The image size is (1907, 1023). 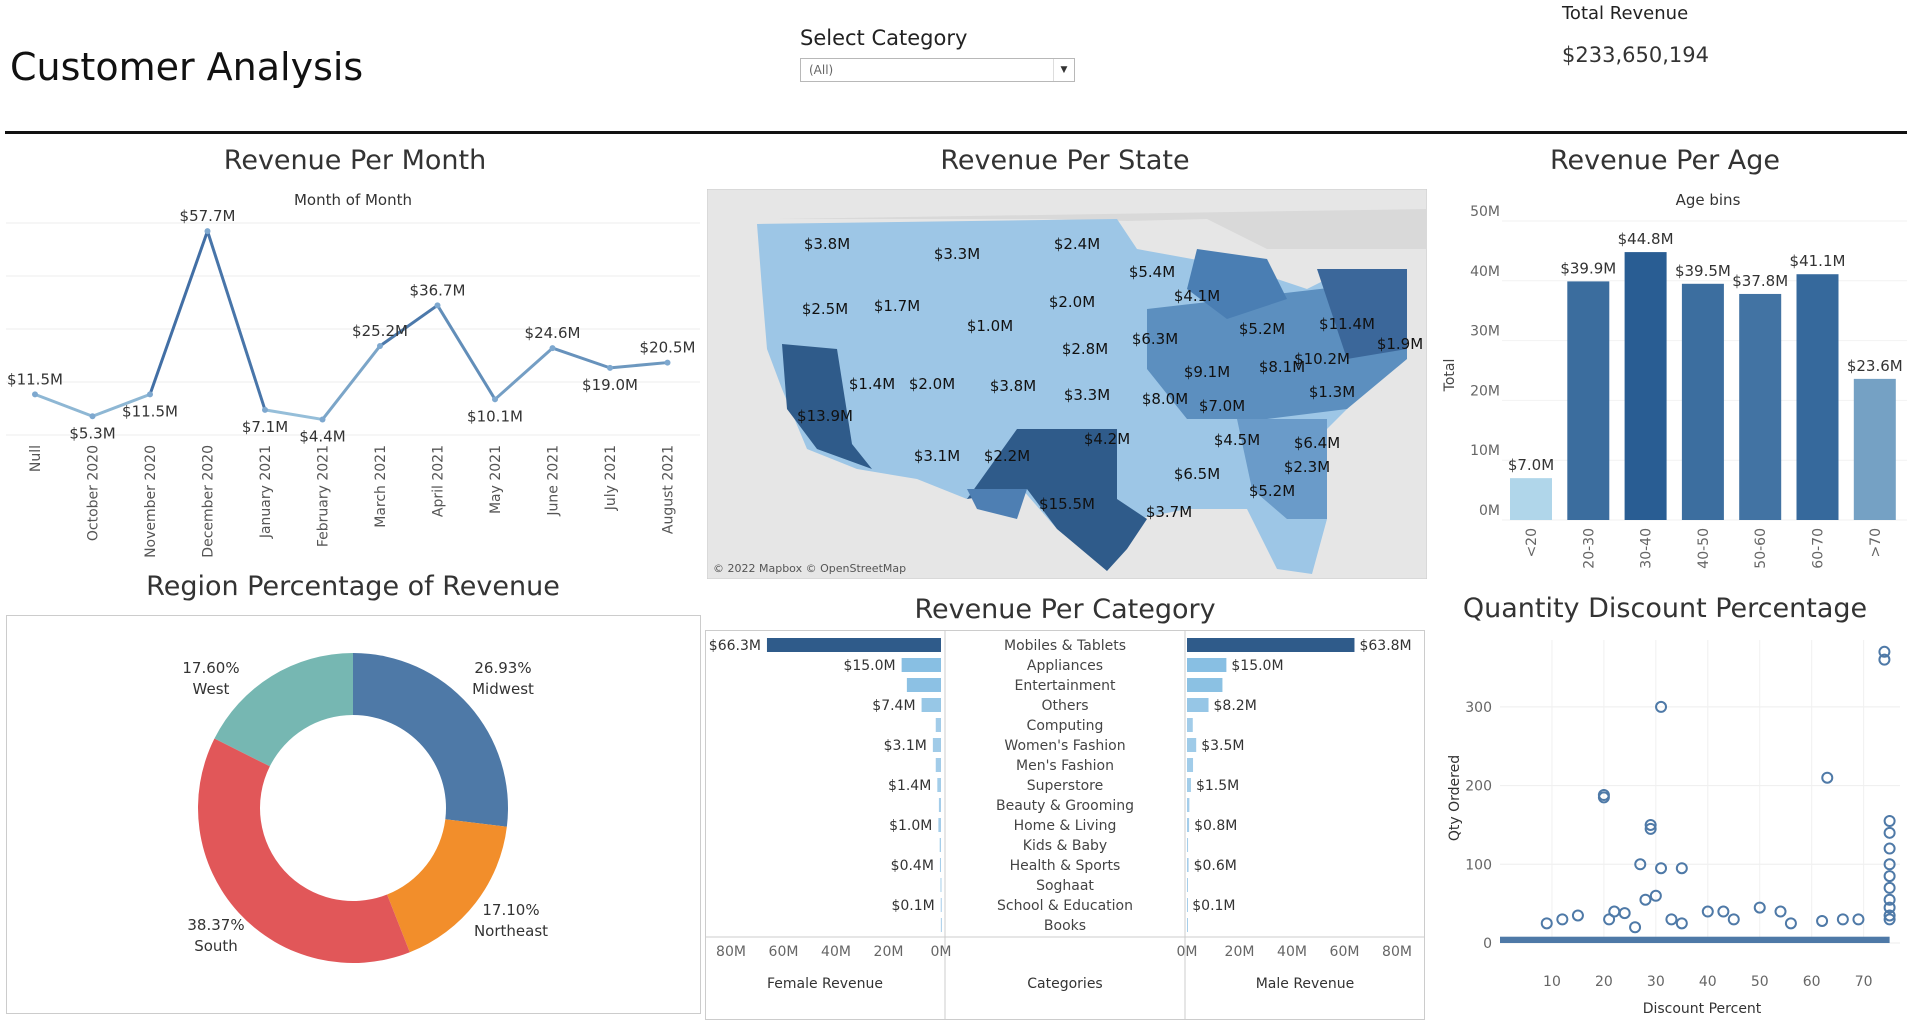 What do you see at coordinates (1063, 70) in the screenshot?
I see `chevron-down-icon: ▼` at bounding box center [1063, 70].